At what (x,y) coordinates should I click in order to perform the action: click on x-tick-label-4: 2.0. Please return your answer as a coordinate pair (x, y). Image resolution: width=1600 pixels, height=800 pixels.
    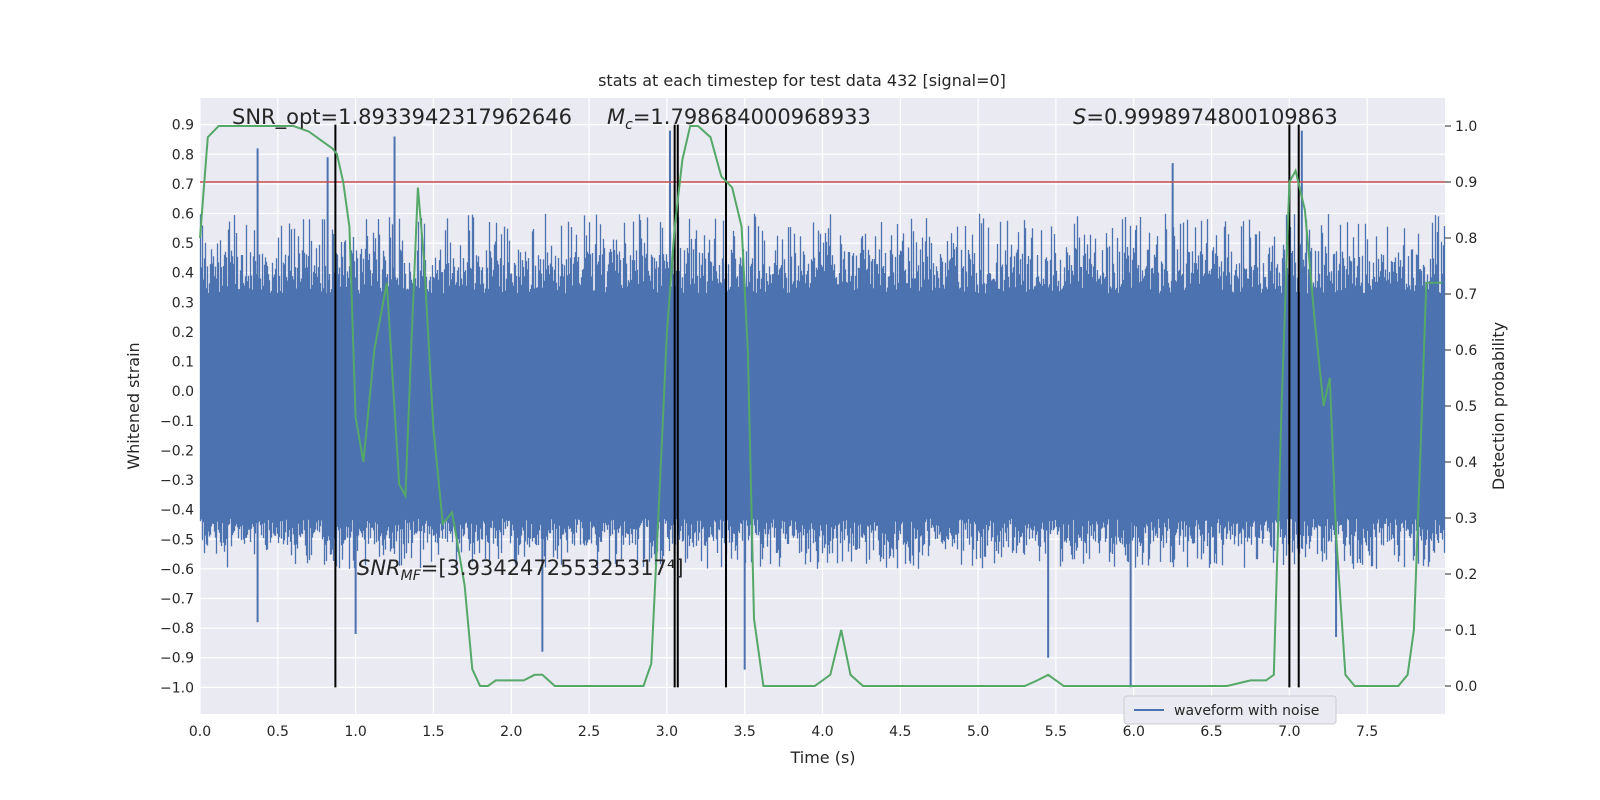
    Looking at the image, I should click on (511, 732).